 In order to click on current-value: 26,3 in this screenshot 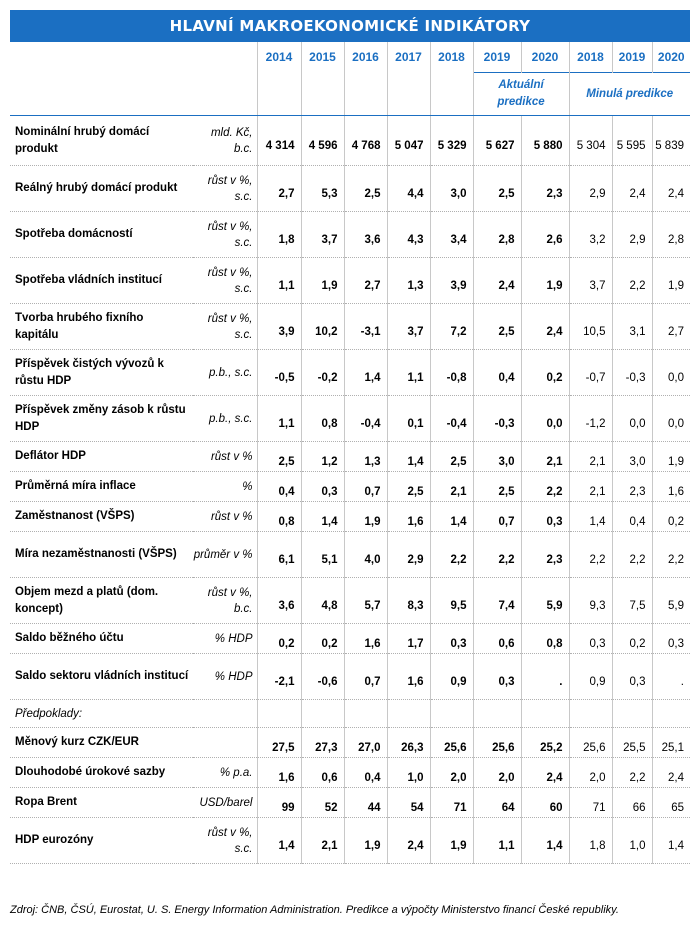, I will do `click(409, 742)`.